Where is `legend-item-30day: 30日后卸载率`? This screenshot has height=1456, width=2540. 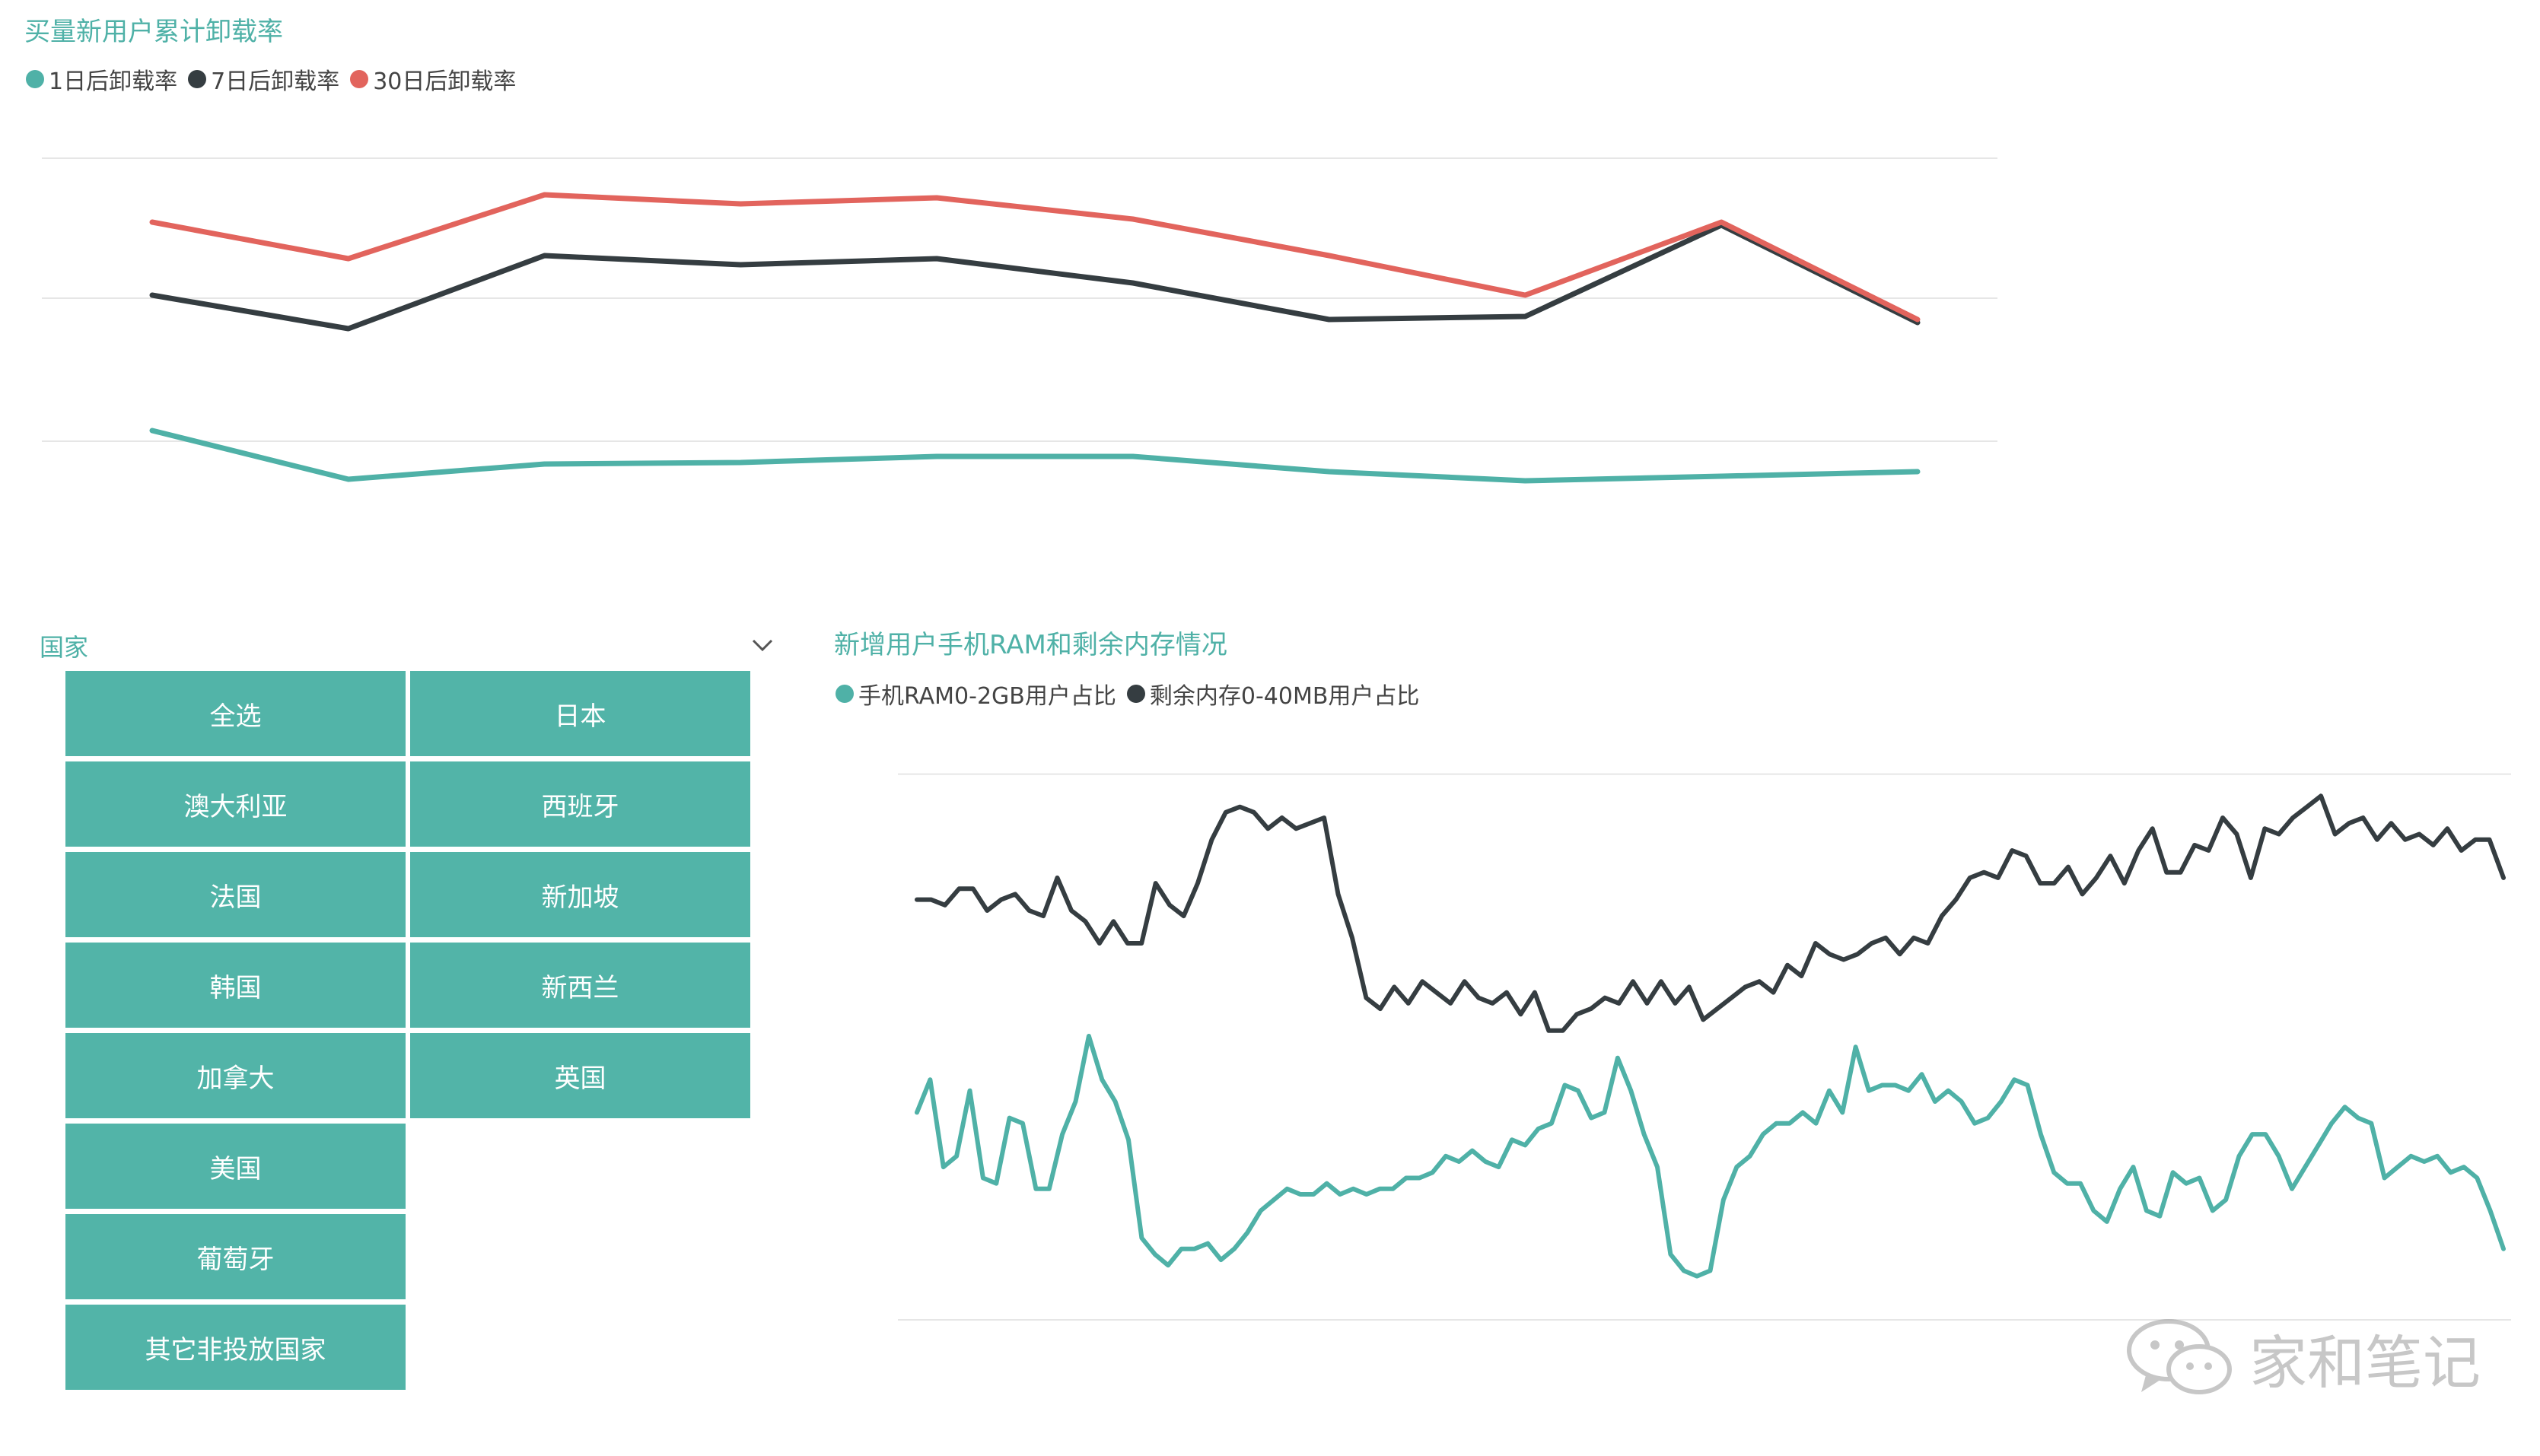 legend-item-30day: 30日后卸载率 is located at coordinates (433, 79).